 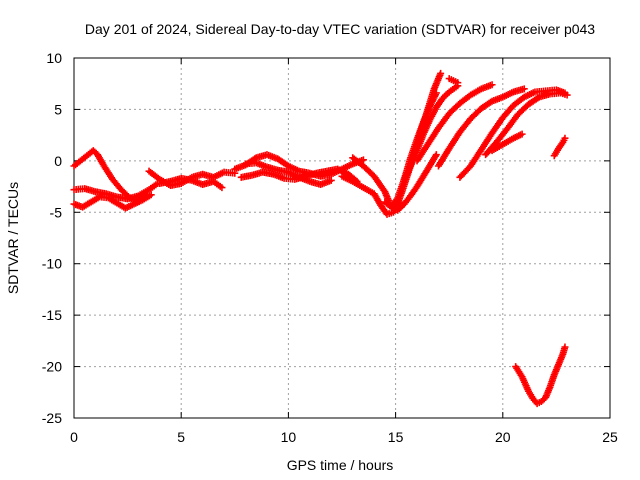 What do you see at coordinates (503, 437) in the screenshot?
I see `x-tick-label: 20` at bounding box center [503, 437].